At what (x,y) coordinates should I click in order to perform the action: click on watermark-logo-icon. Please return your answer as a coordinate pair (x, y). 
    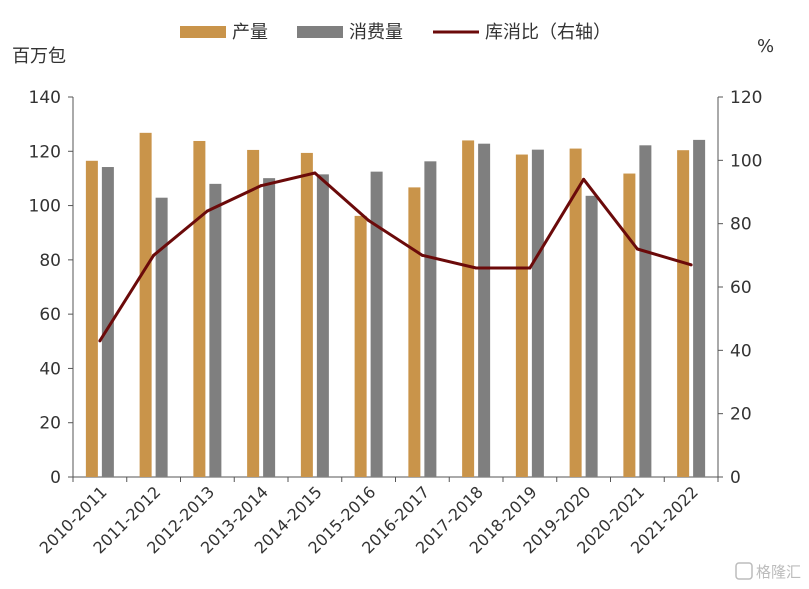
    Looking at the image, I should click on (744, 571).